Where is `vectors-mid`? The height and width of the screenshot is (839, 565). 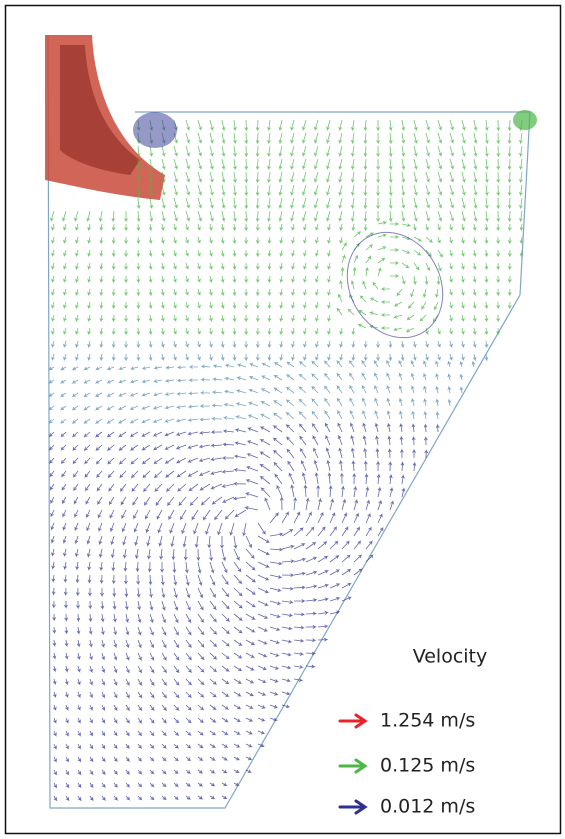 vectors-mid is located at coordinates (268, 382).